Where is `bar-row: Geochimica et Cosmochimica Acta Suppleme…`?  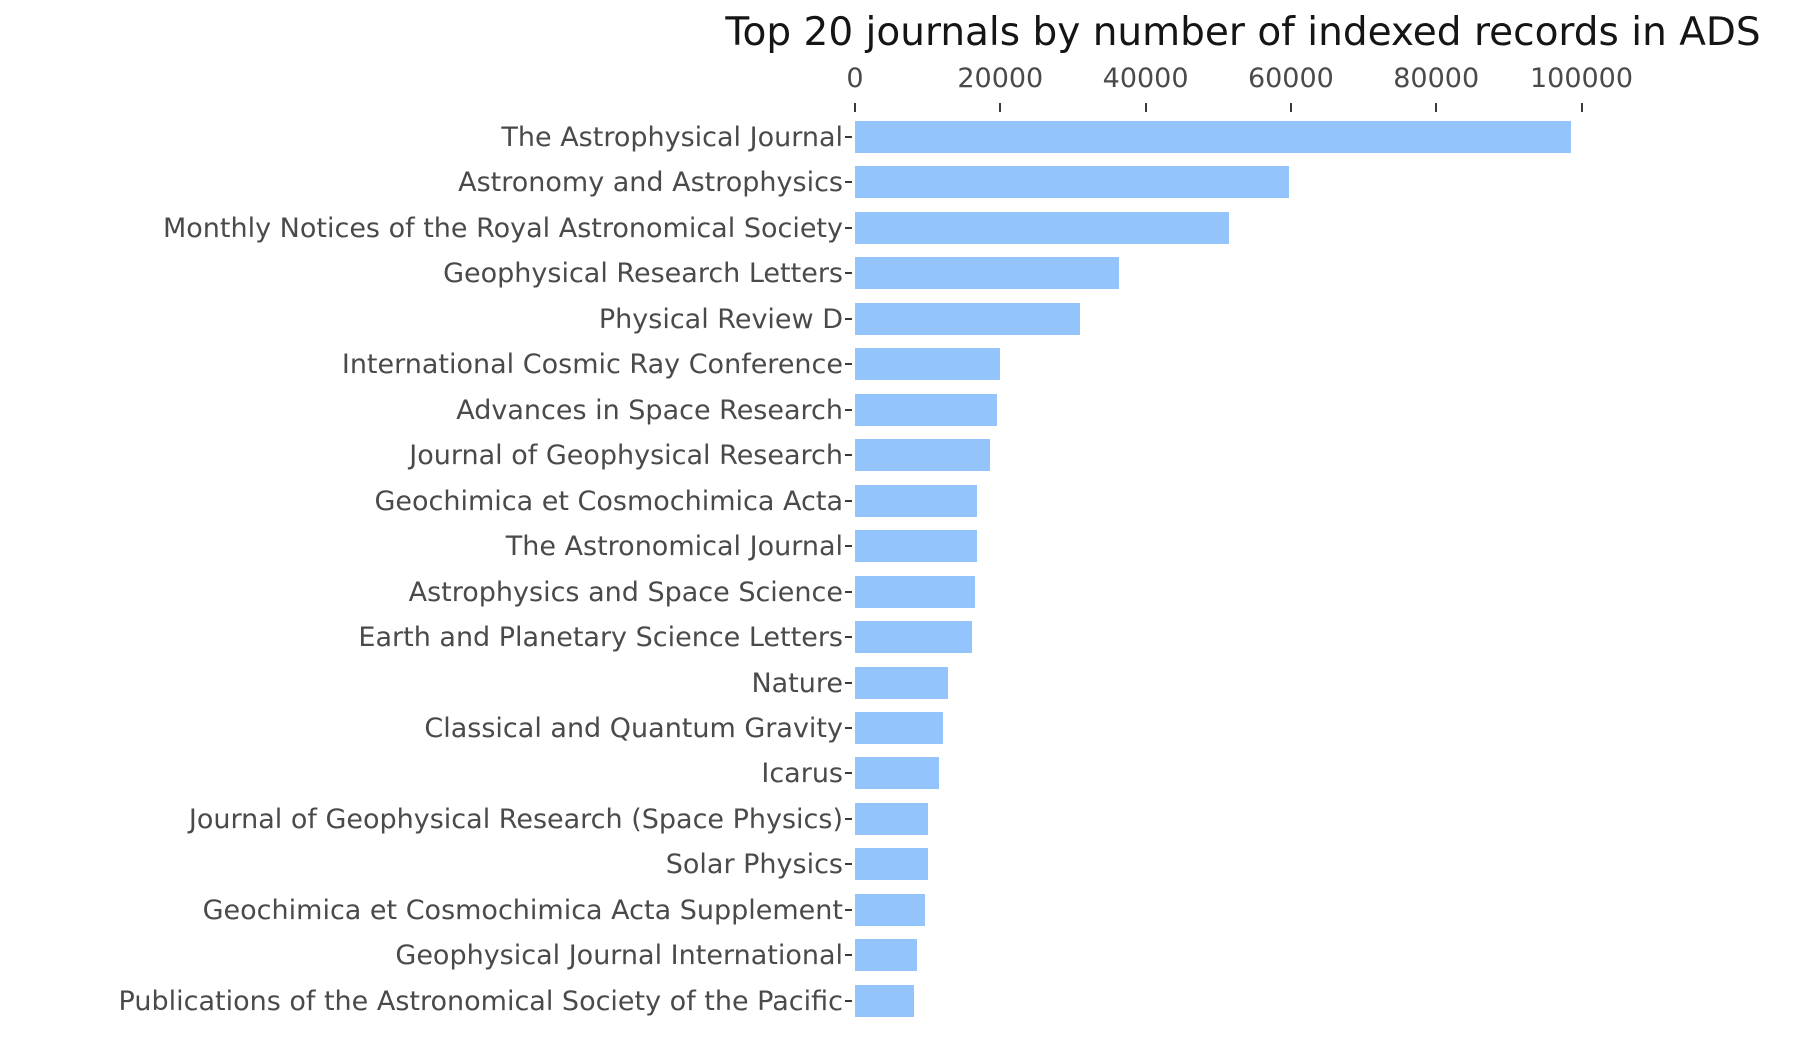
bar-row: Geochimica et Cosmochimica Acta Suppleme… is located at coordinates (903, 909).